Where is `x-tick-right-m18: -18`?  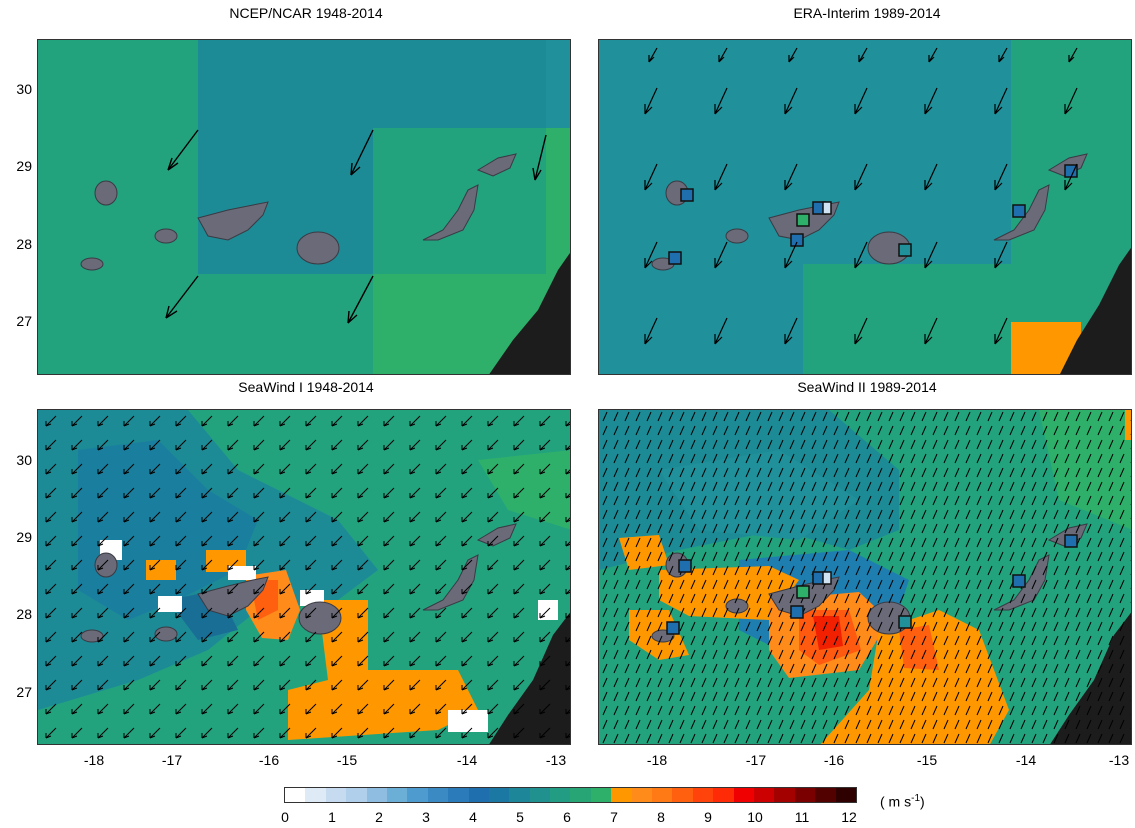 x-tick-right-m18: -18 is located at coordinates (657, 760).